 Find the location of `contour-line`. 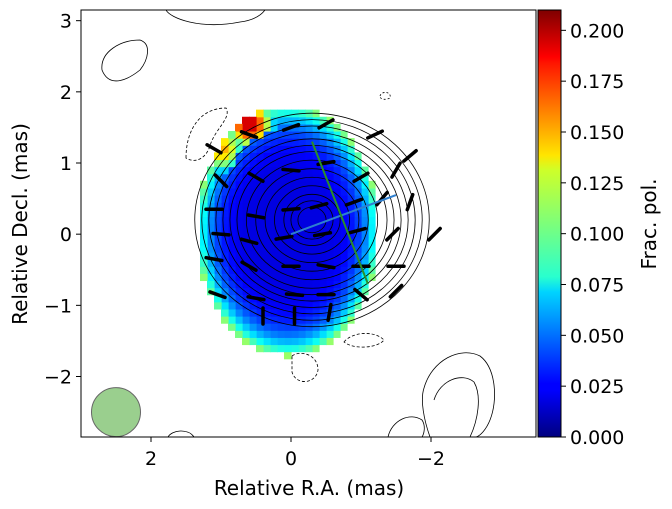

contour-line is located at coordinates (312, 220).